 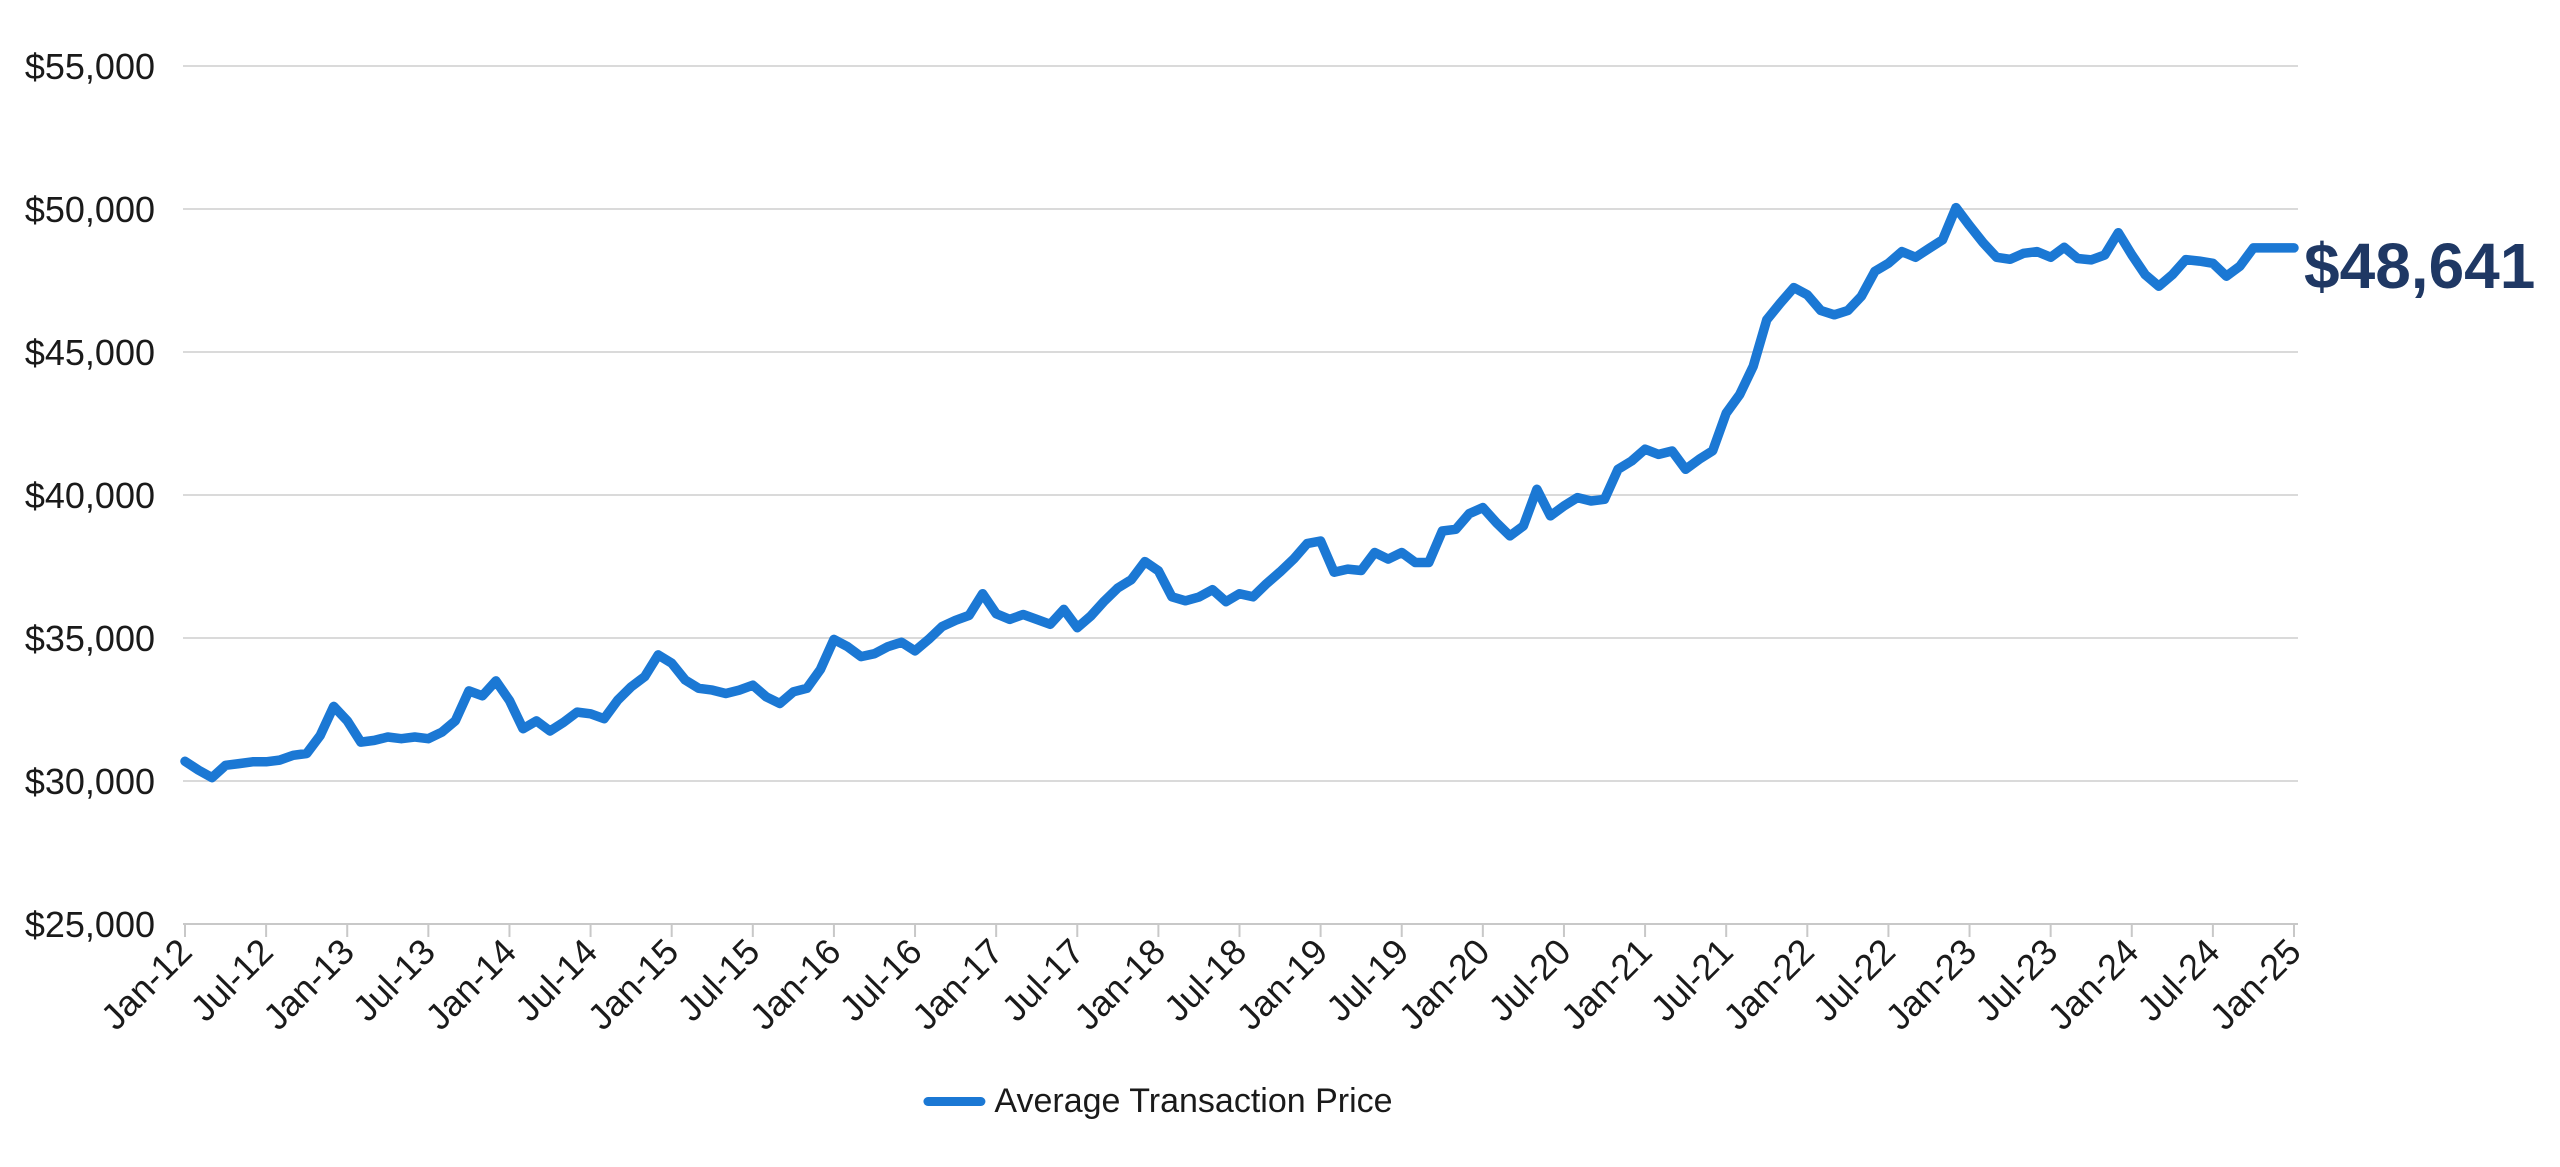 What do you see at coordinates (90, 209) in the screenshot?
I see `y-axis-tick-label: $50,000` at bounding box center [90, 209].